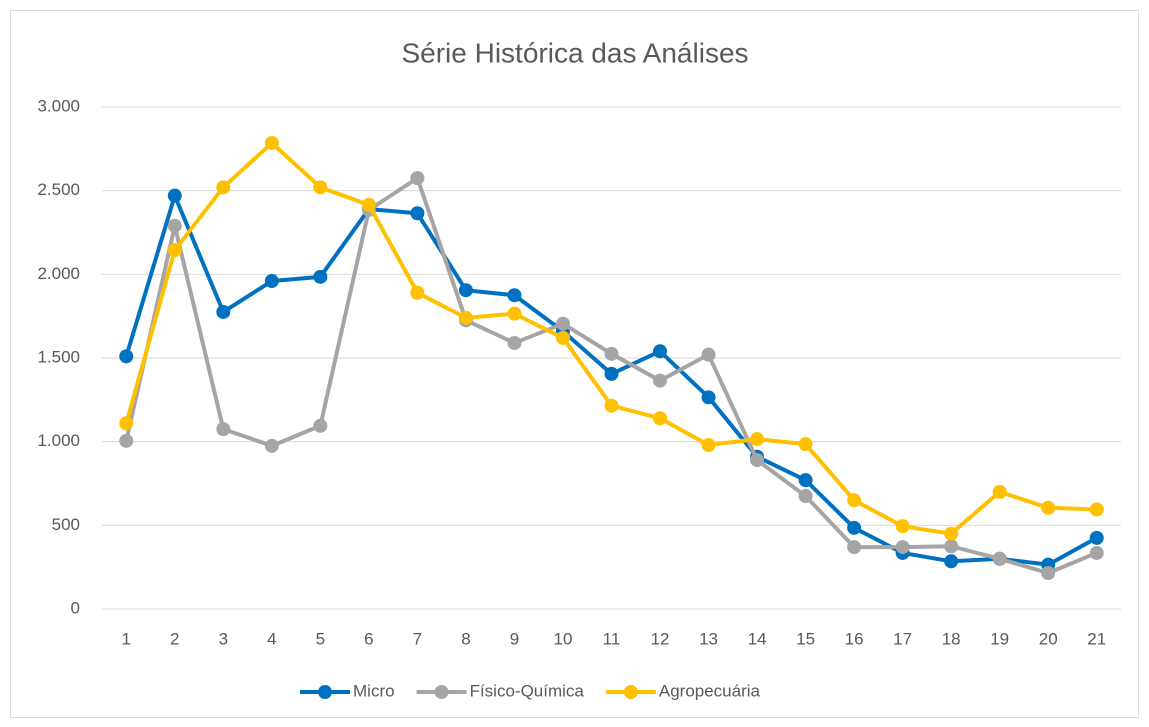 This screenshot has height=727, width=1149. Describe the element at coordinates (174, 638) in the screenshot. I see `x-tick-label: 2` at that location.